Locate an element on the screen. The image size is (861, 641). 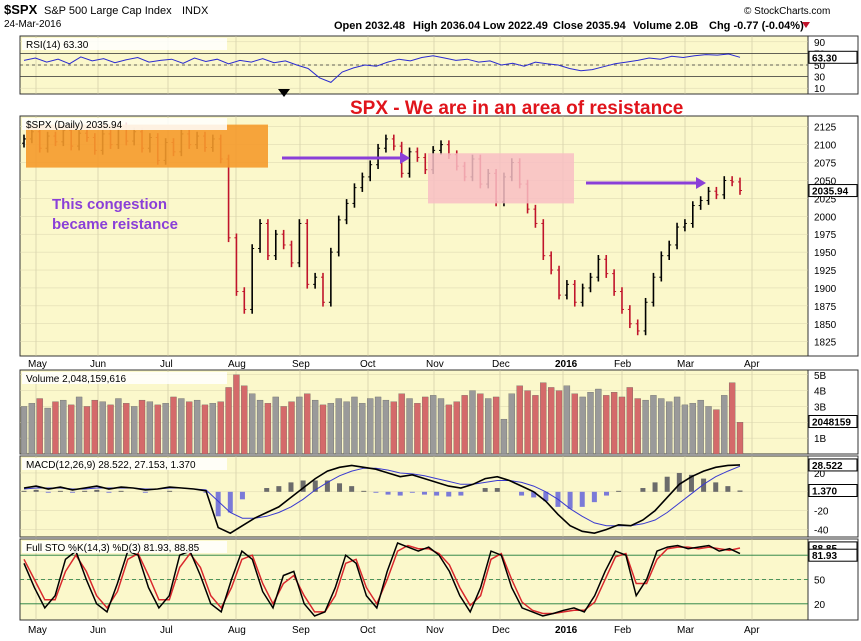
source-label: © StockCharts.com is located at coordinates (787, 11).